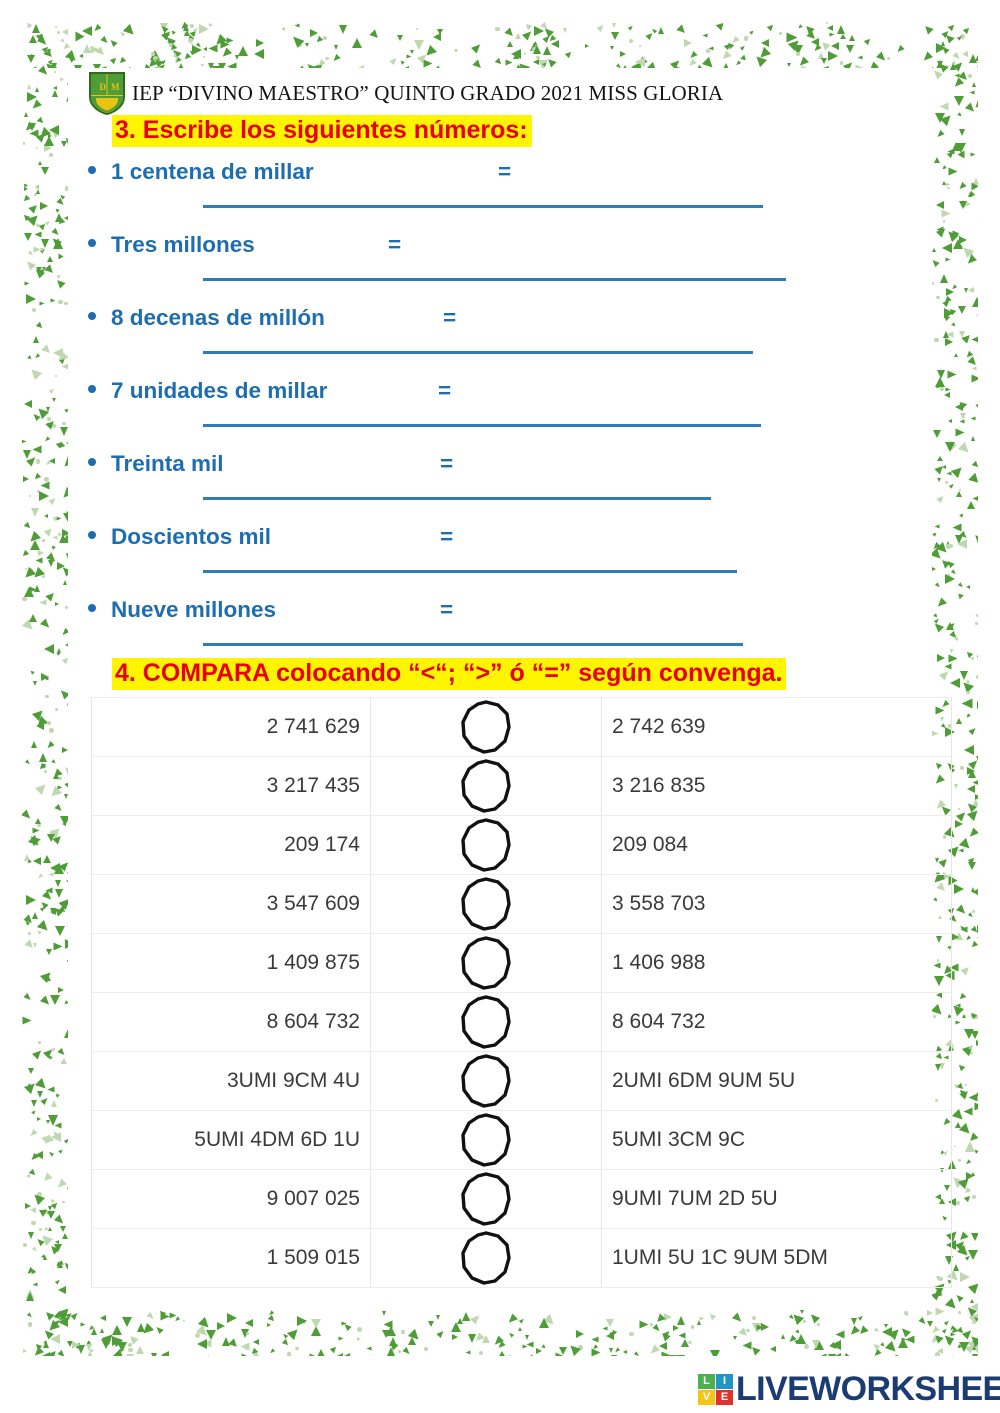 Image resolution: width=1000 pixels, height=1413 pixels. What do you see at coordinates (776, 1140) in the screenshot?
I see `compare-right-value: 5UMI 3CM 9C` at bounding box center [776, 1140].